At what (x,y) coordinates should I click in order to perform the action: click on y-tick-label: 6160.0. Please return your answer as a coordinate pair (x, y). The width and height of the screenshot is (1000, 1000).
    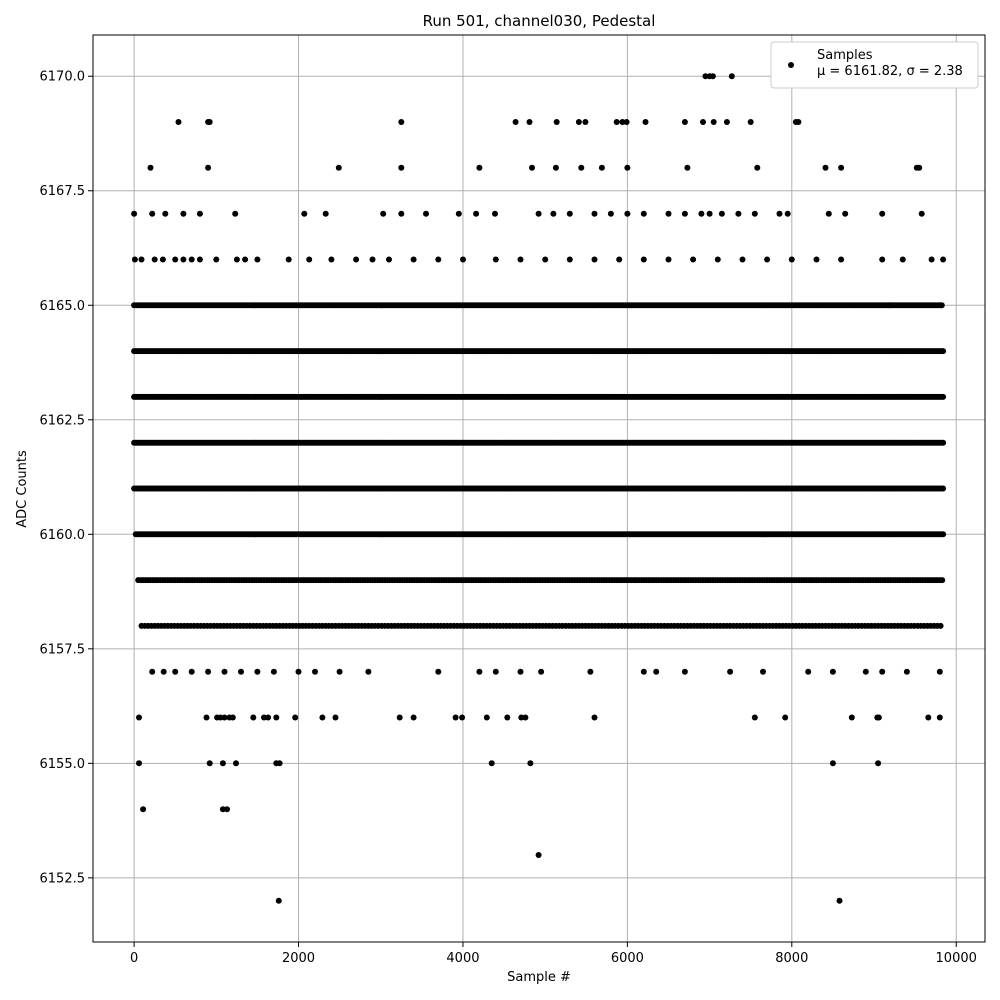
    Looking at the image, I should click on (63, 535).